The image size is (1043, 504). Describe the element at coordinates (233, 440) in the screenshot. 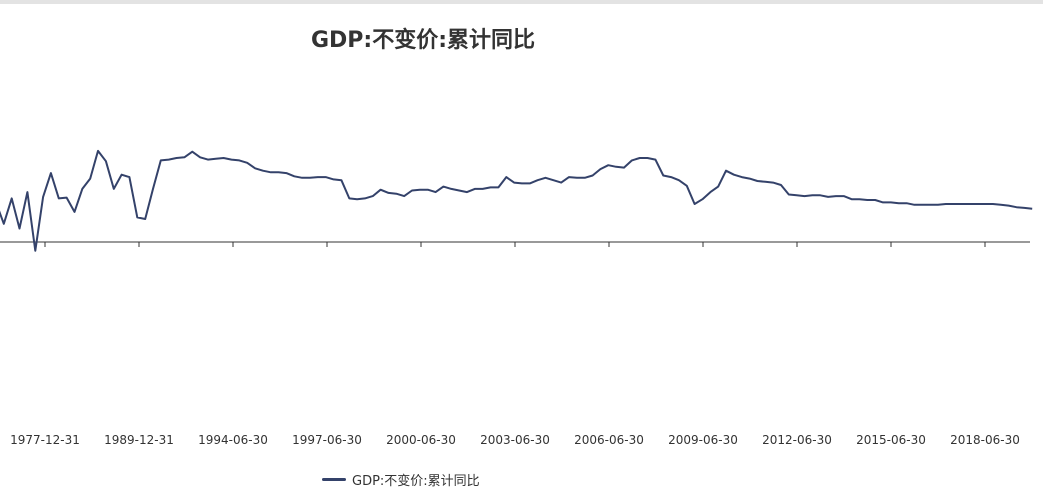

I see `x-tick-label: 1994-06-30` at that location.